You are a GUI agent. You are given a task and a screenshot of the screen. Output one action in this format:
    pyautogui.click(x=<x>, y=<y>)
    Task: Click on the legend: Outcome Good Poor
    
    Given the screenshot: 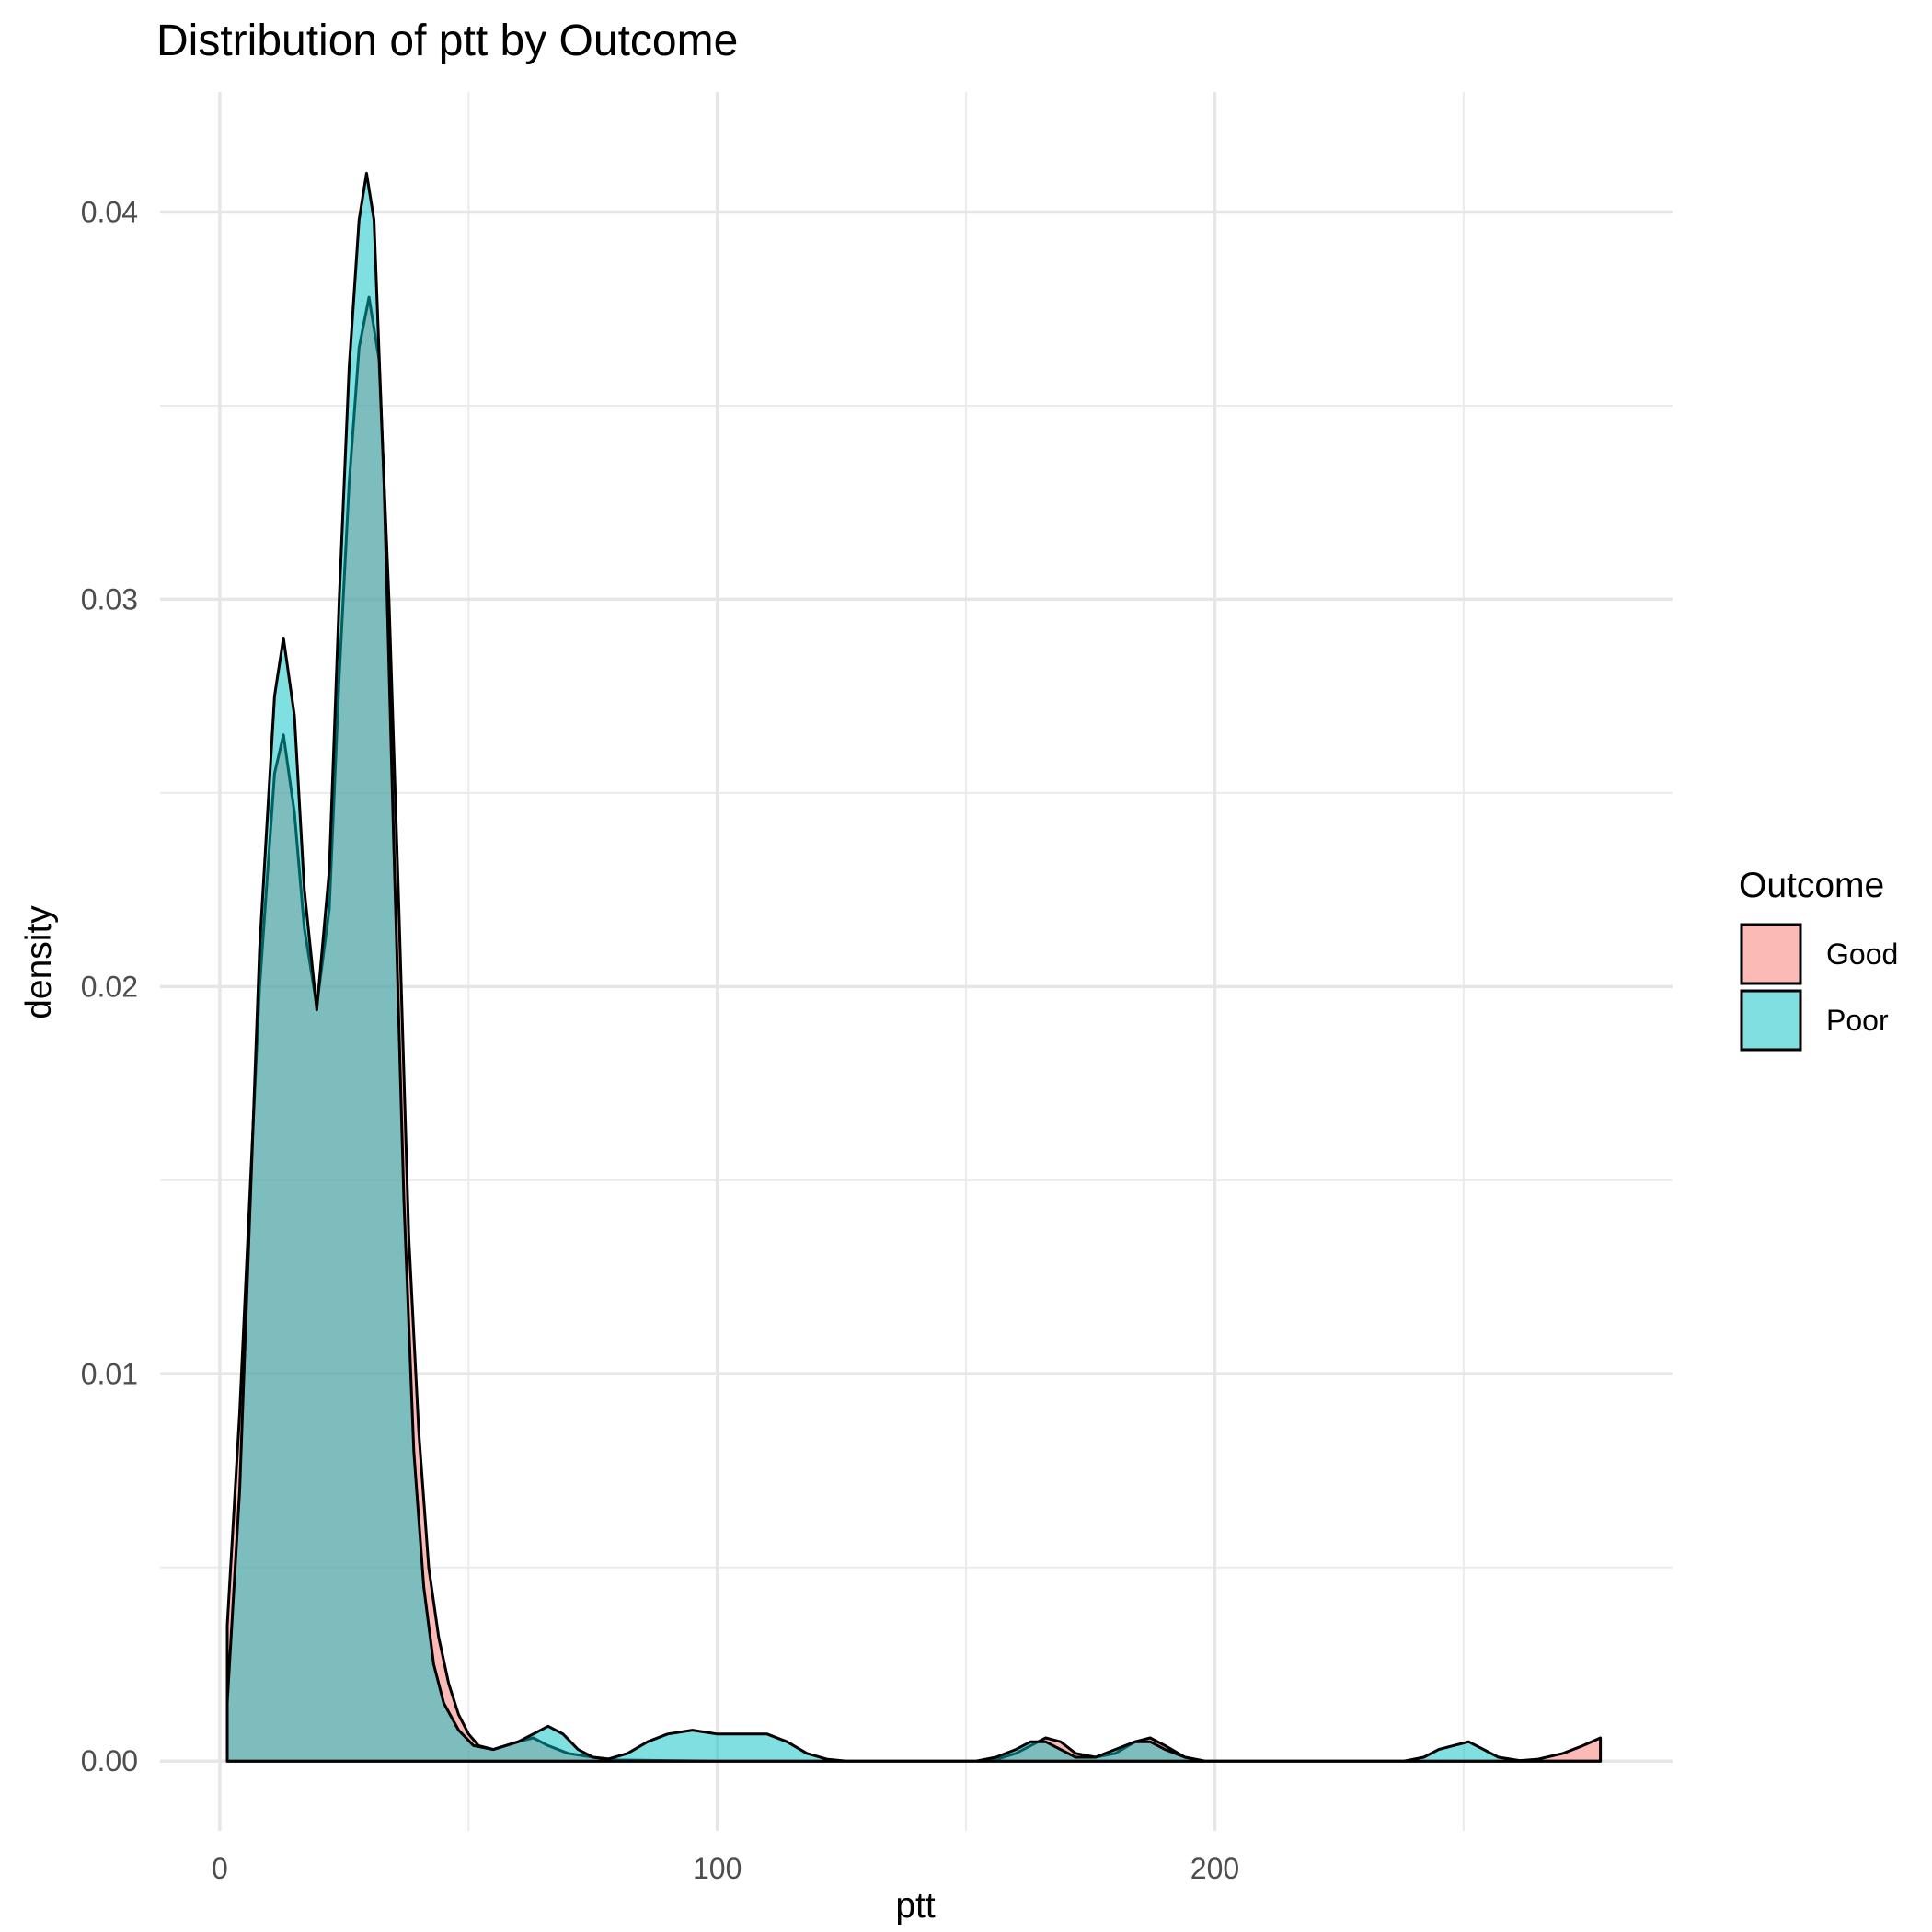 What is the action you would take?
    pyautogui.click(x=1818, y=959)
    